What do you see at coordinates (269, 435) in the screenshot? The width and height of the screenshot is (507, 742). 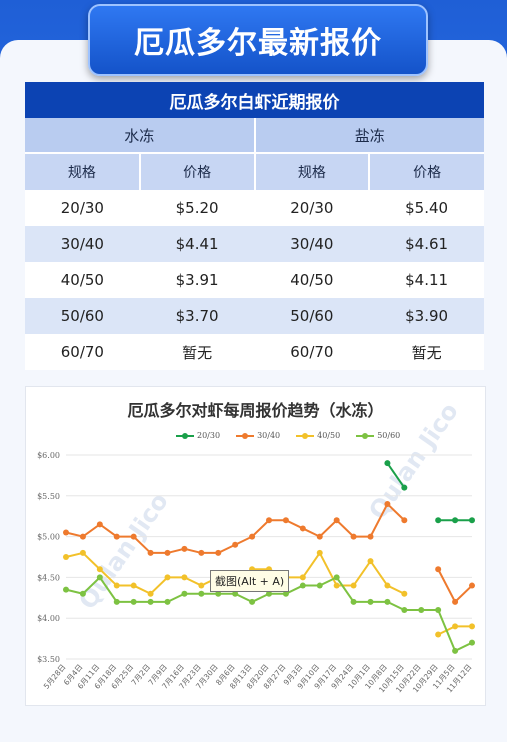 I see `legend-label: 30/40` at bounding box center [269, 435].